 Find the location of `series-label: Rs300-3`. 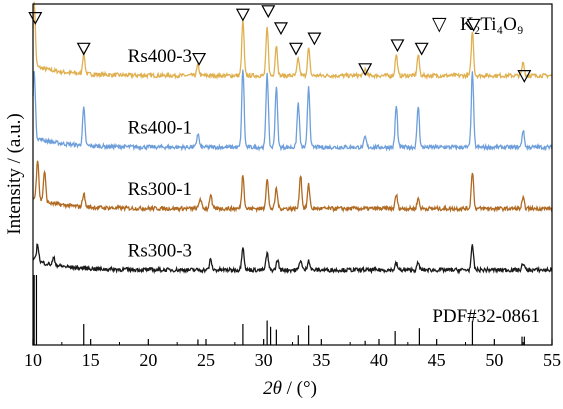

series-label: Rs300-3 is located at coordinates (160, 250).